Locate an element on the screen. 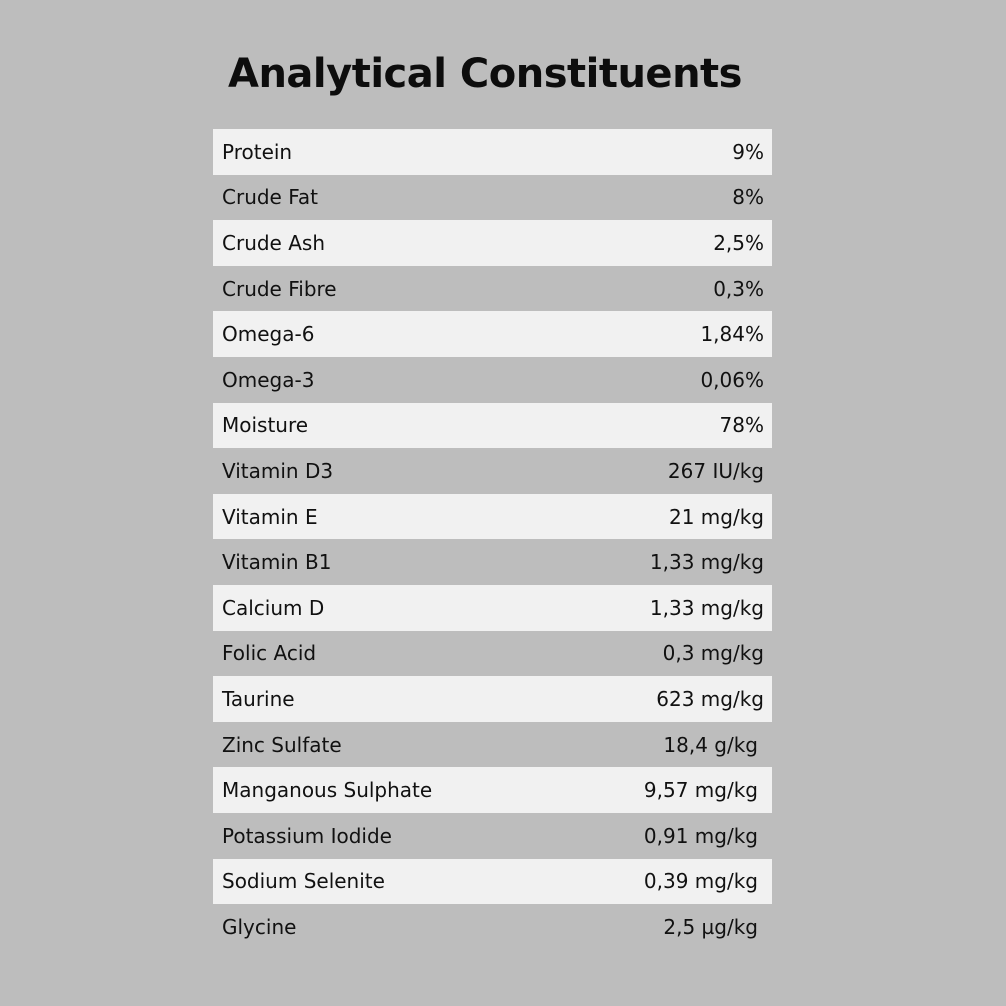  row-label: Calcium D is located at coordinates (273, 607).